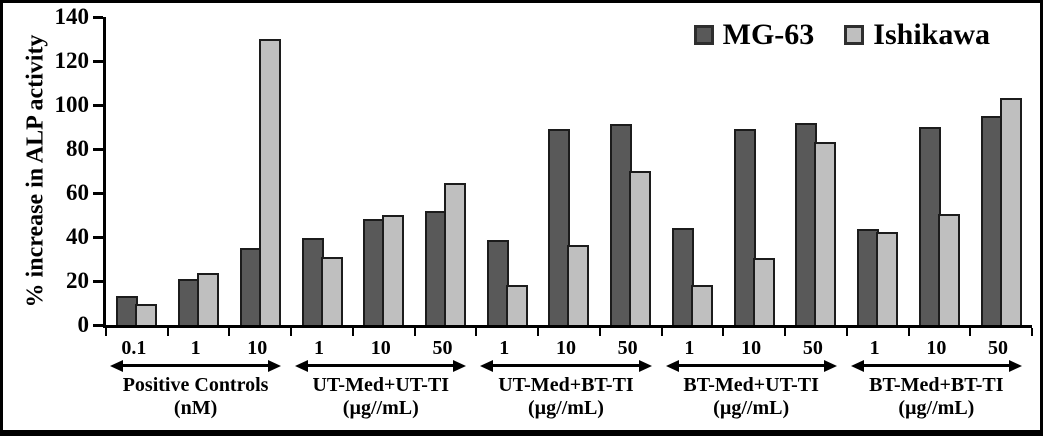  I want to click on group-axis-block: 1 10 50 BT-Med+UT-TI (µg//mL), so click(751, 378).